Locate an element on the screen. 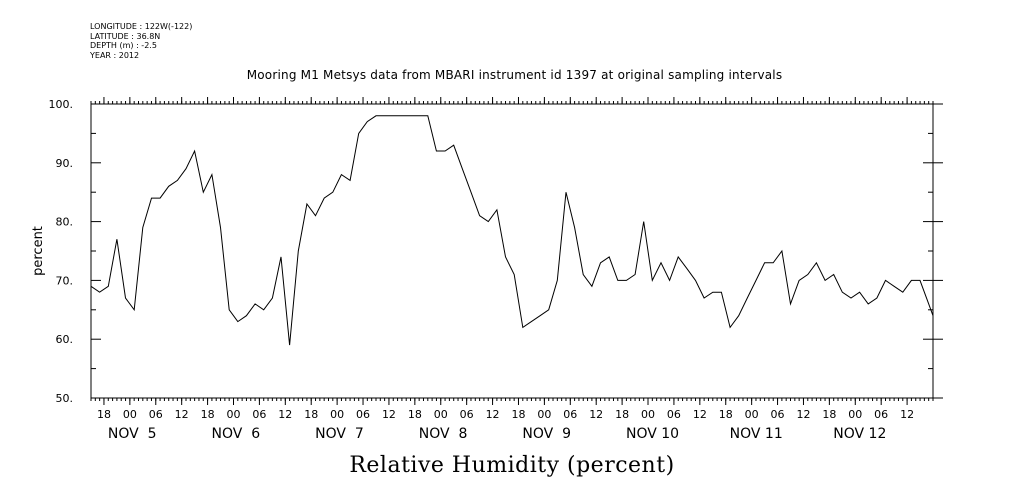 The width and height of the screenshot is (1009, 504). x-day-label: NOV 6 is located at coordinates (235, 434).